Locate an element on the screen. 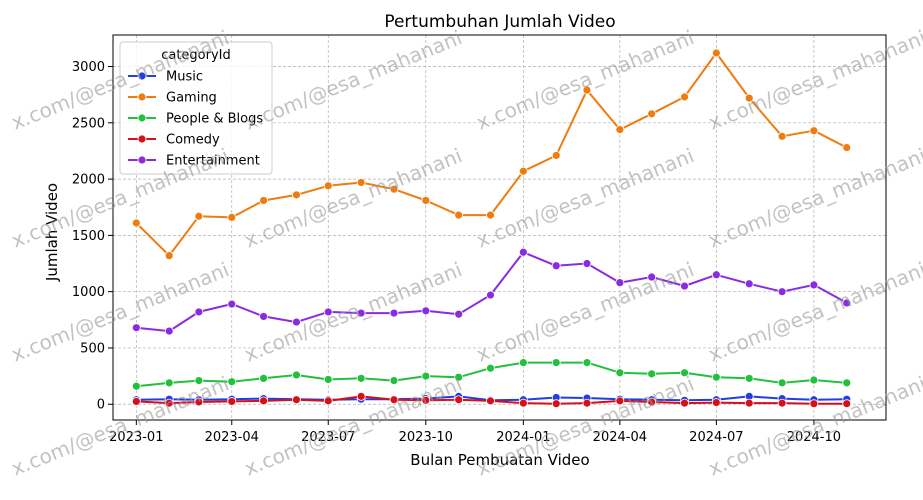 Image resolution: width=923 pixels, height=500 pixels. y-tick-label: 1500 is located at coordinates (88, 236).